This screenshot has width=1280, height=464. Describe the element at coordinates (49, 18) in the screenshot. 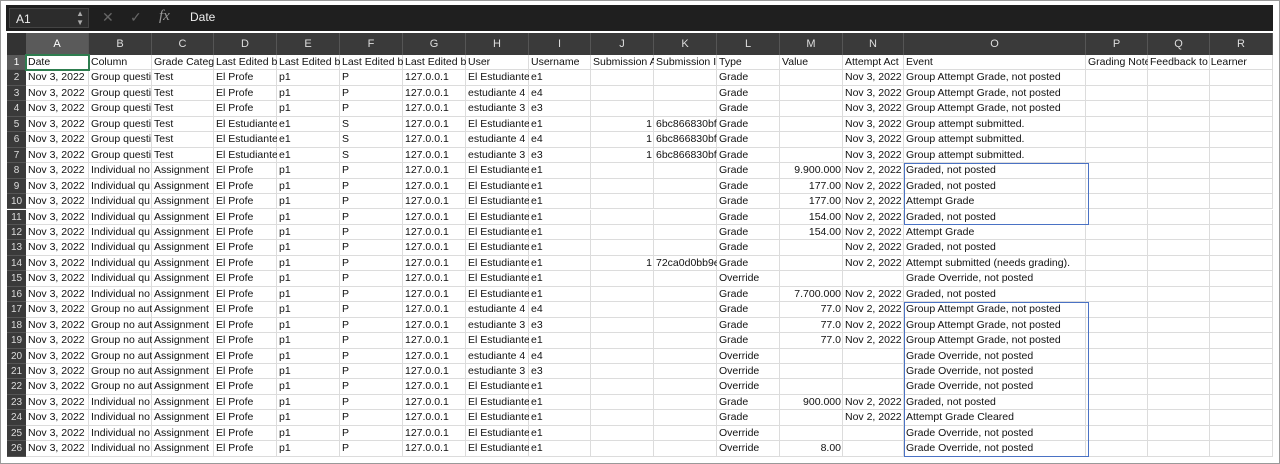

I see `name-box: A1 ▲ ▼` at that location.